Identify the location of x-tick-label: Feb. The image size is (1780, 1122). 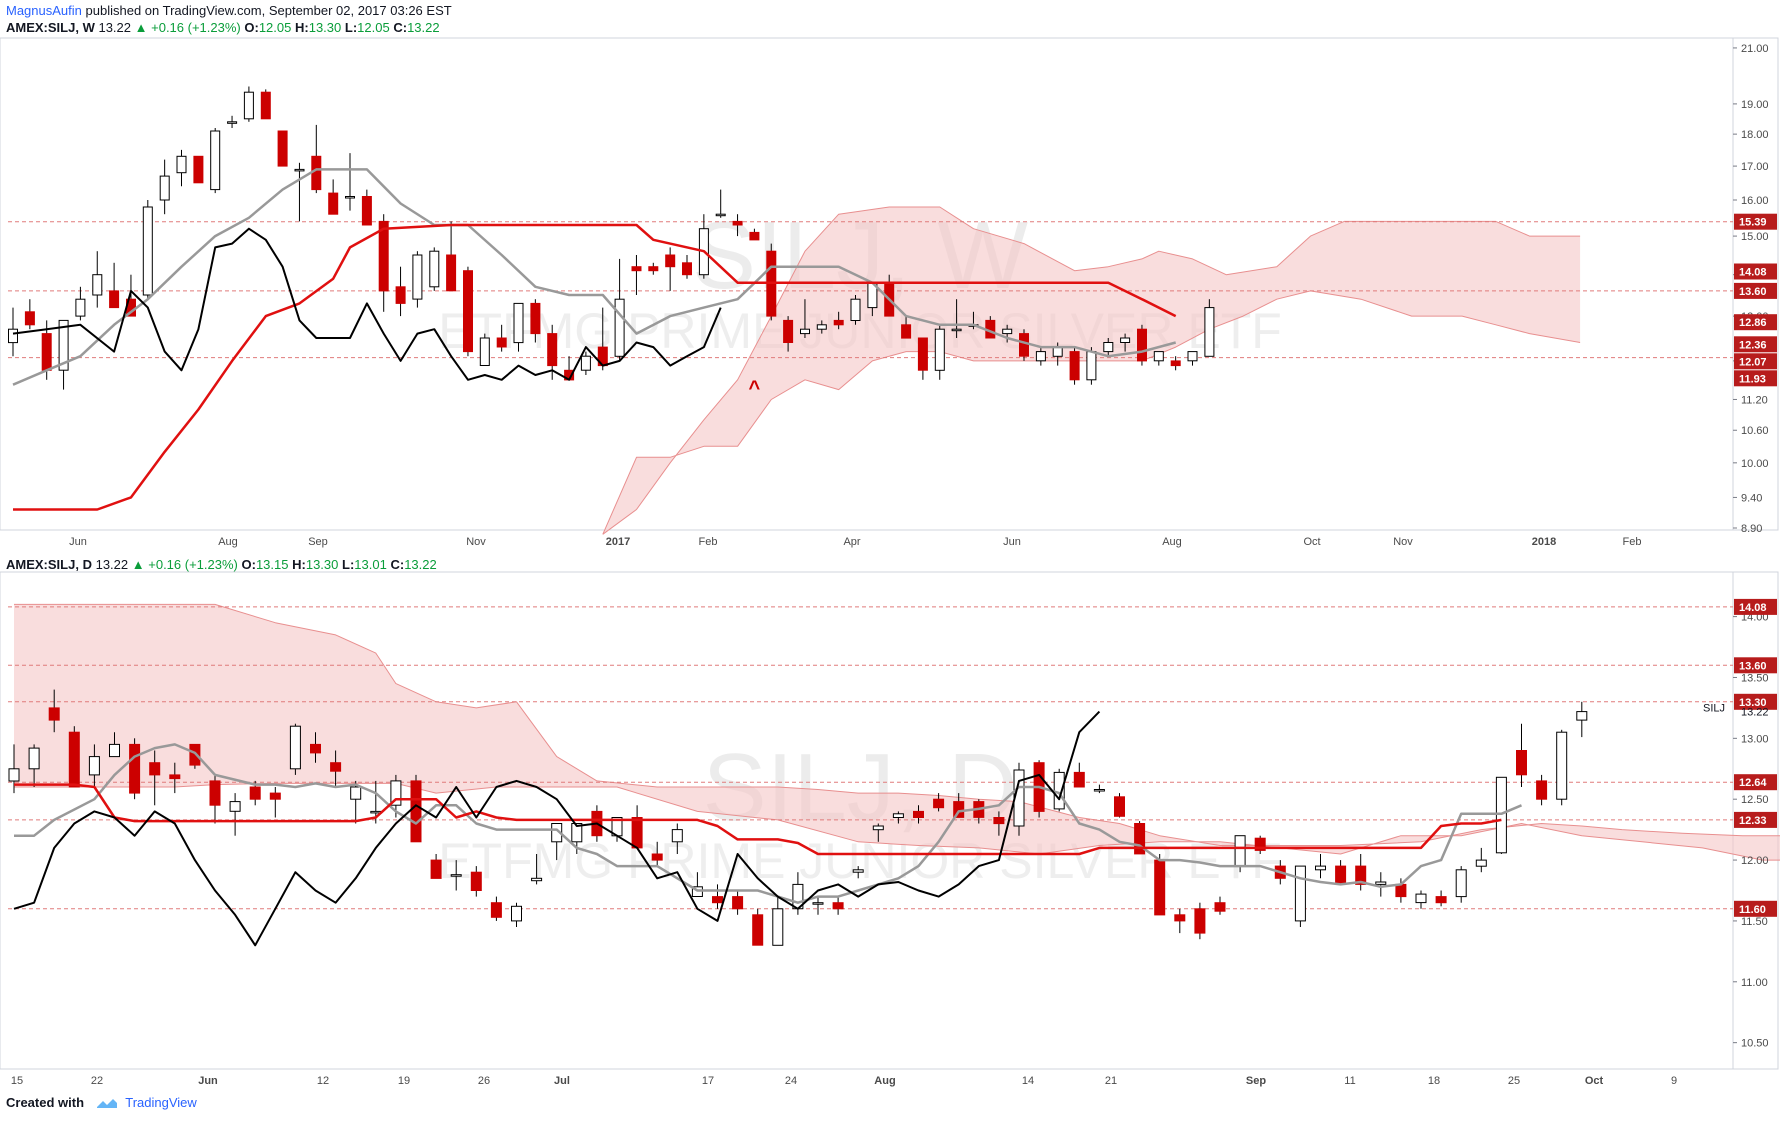
(1632, 542).